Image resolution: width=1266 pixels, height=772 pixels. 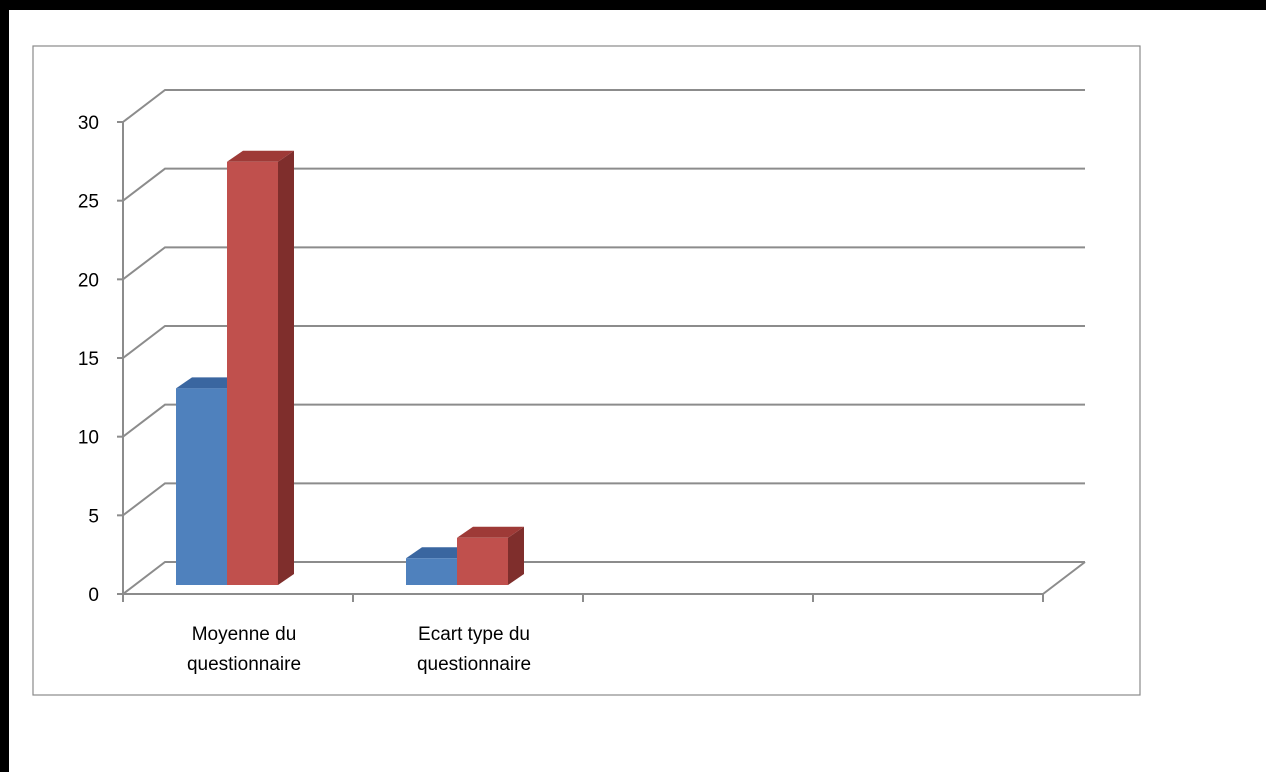 What do you see at coordinates (88, 123) in the screenshot?
I see `y-tick-label: 30` at bounding box center [88, 123].